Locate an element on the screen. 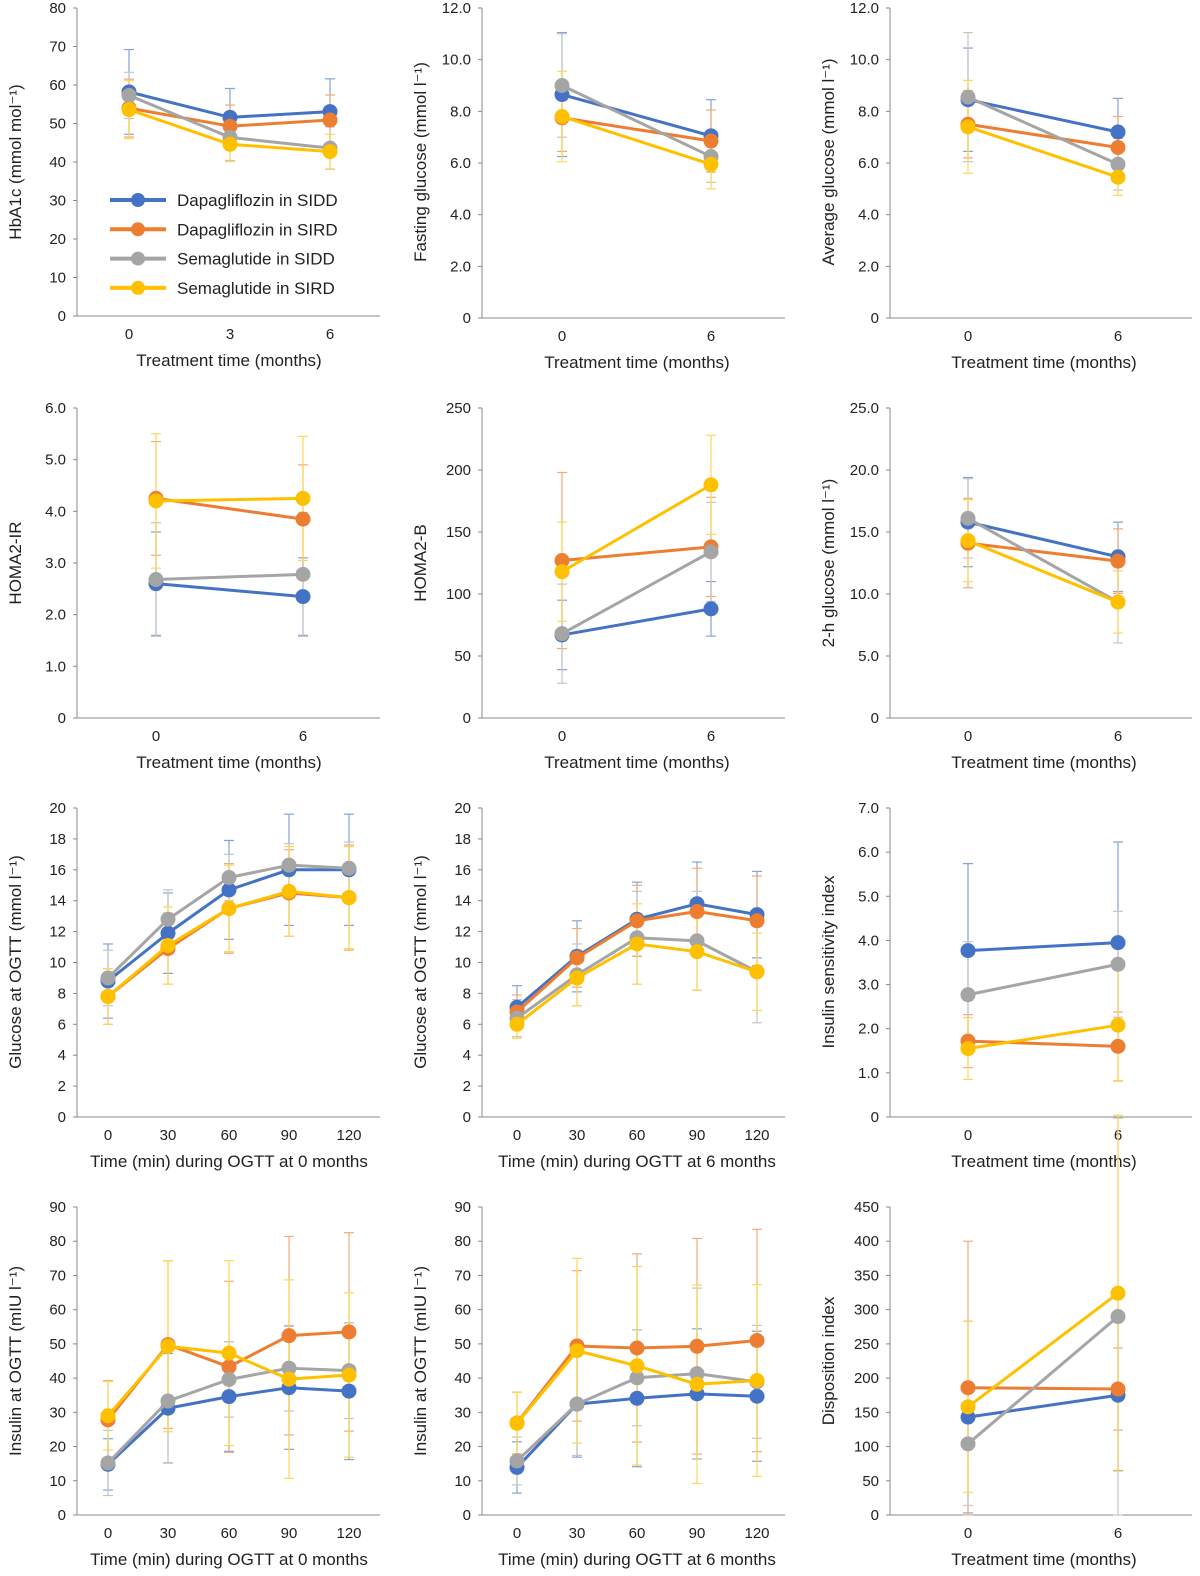 This screenshot has width=1200, height=1576. y-tick-label: 80 is located at coordinates (57, 1241).